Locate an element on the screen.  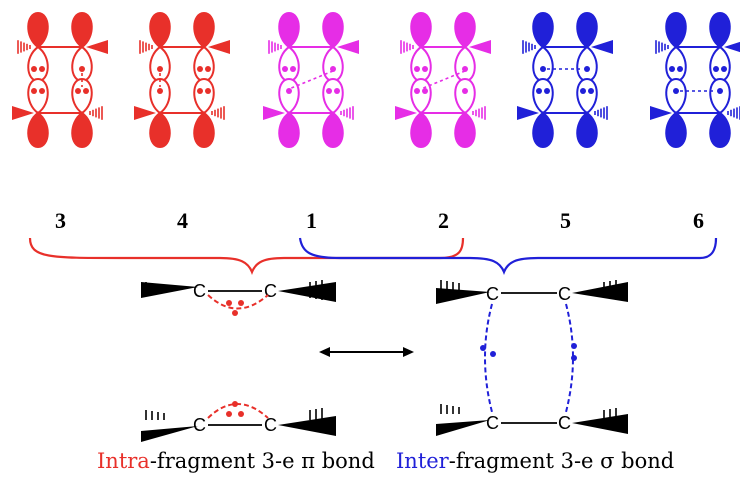
inter-caption-rest: -fragment 3-e σ bond is located at coordinates (561, 461).